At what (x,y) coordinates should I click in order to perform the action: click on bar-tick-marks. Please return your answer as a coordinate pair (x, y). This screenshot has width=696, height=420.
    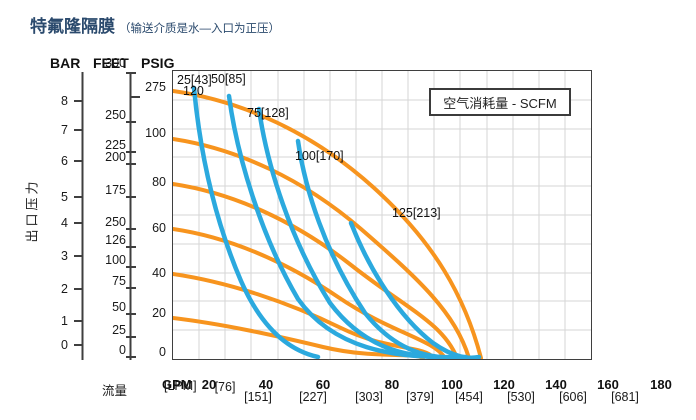
    Looking at the image, I should click on (78, 223).